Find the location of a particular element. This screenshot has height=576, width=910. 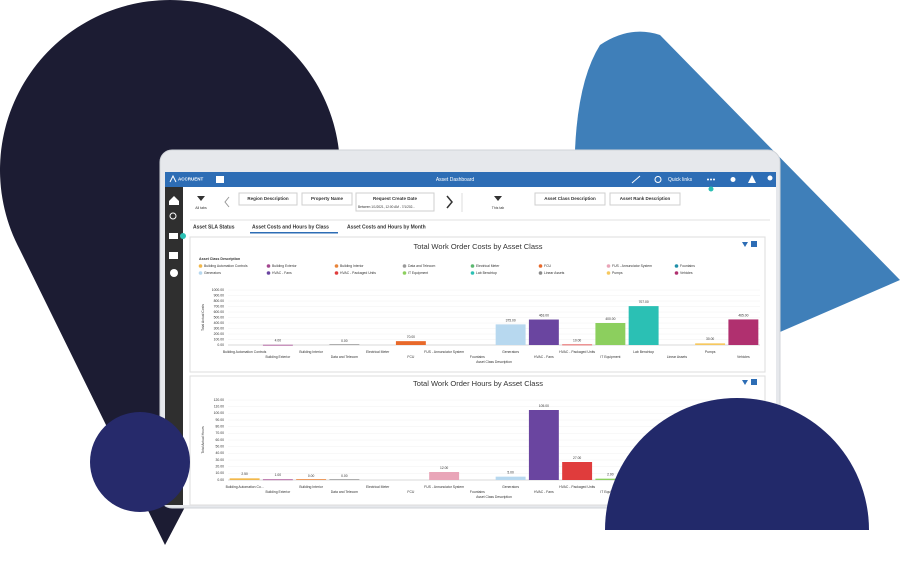

legend-label: Electrical Meter is located at coordinates (488, 266).